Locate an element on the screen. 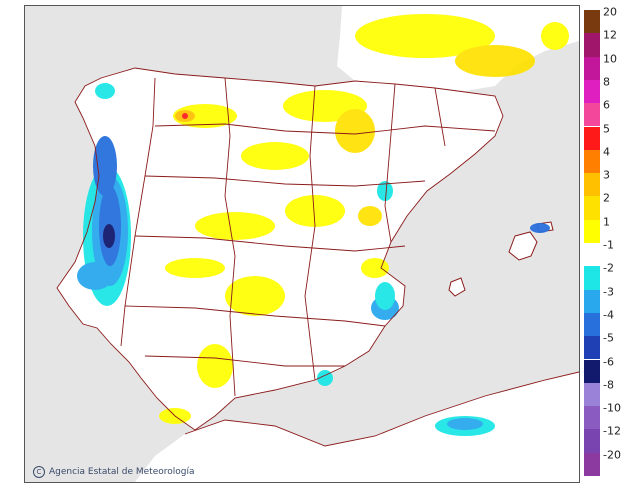  legend-label: -8 is located at coordinates (608, 385).